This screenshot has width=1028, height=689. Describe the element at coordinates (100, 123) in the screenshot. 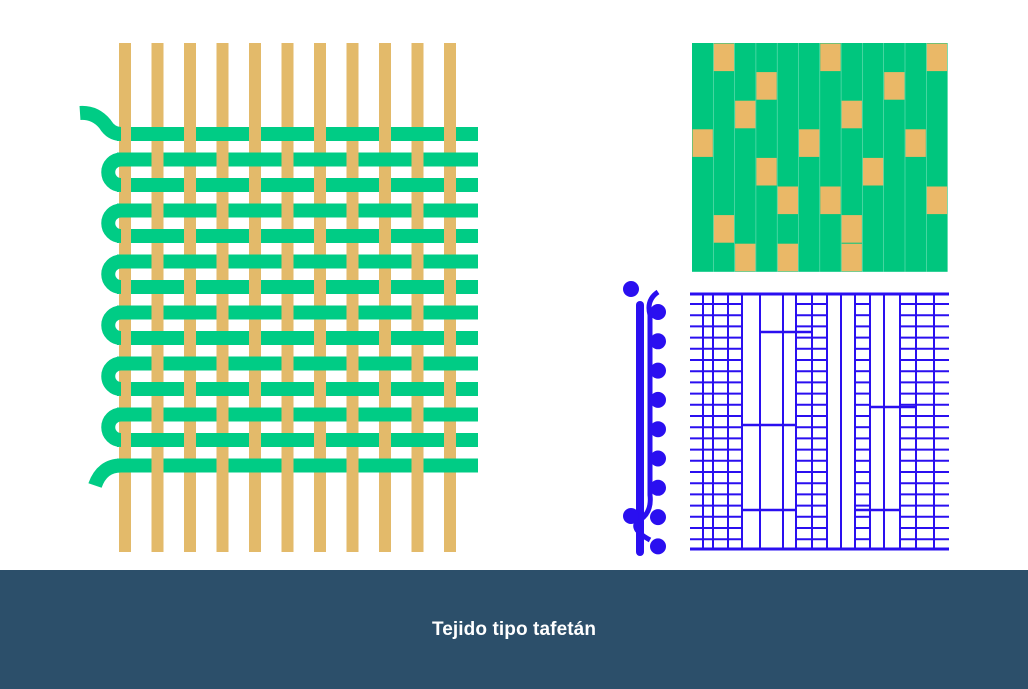

I see `weft-entry-tail` at that location.